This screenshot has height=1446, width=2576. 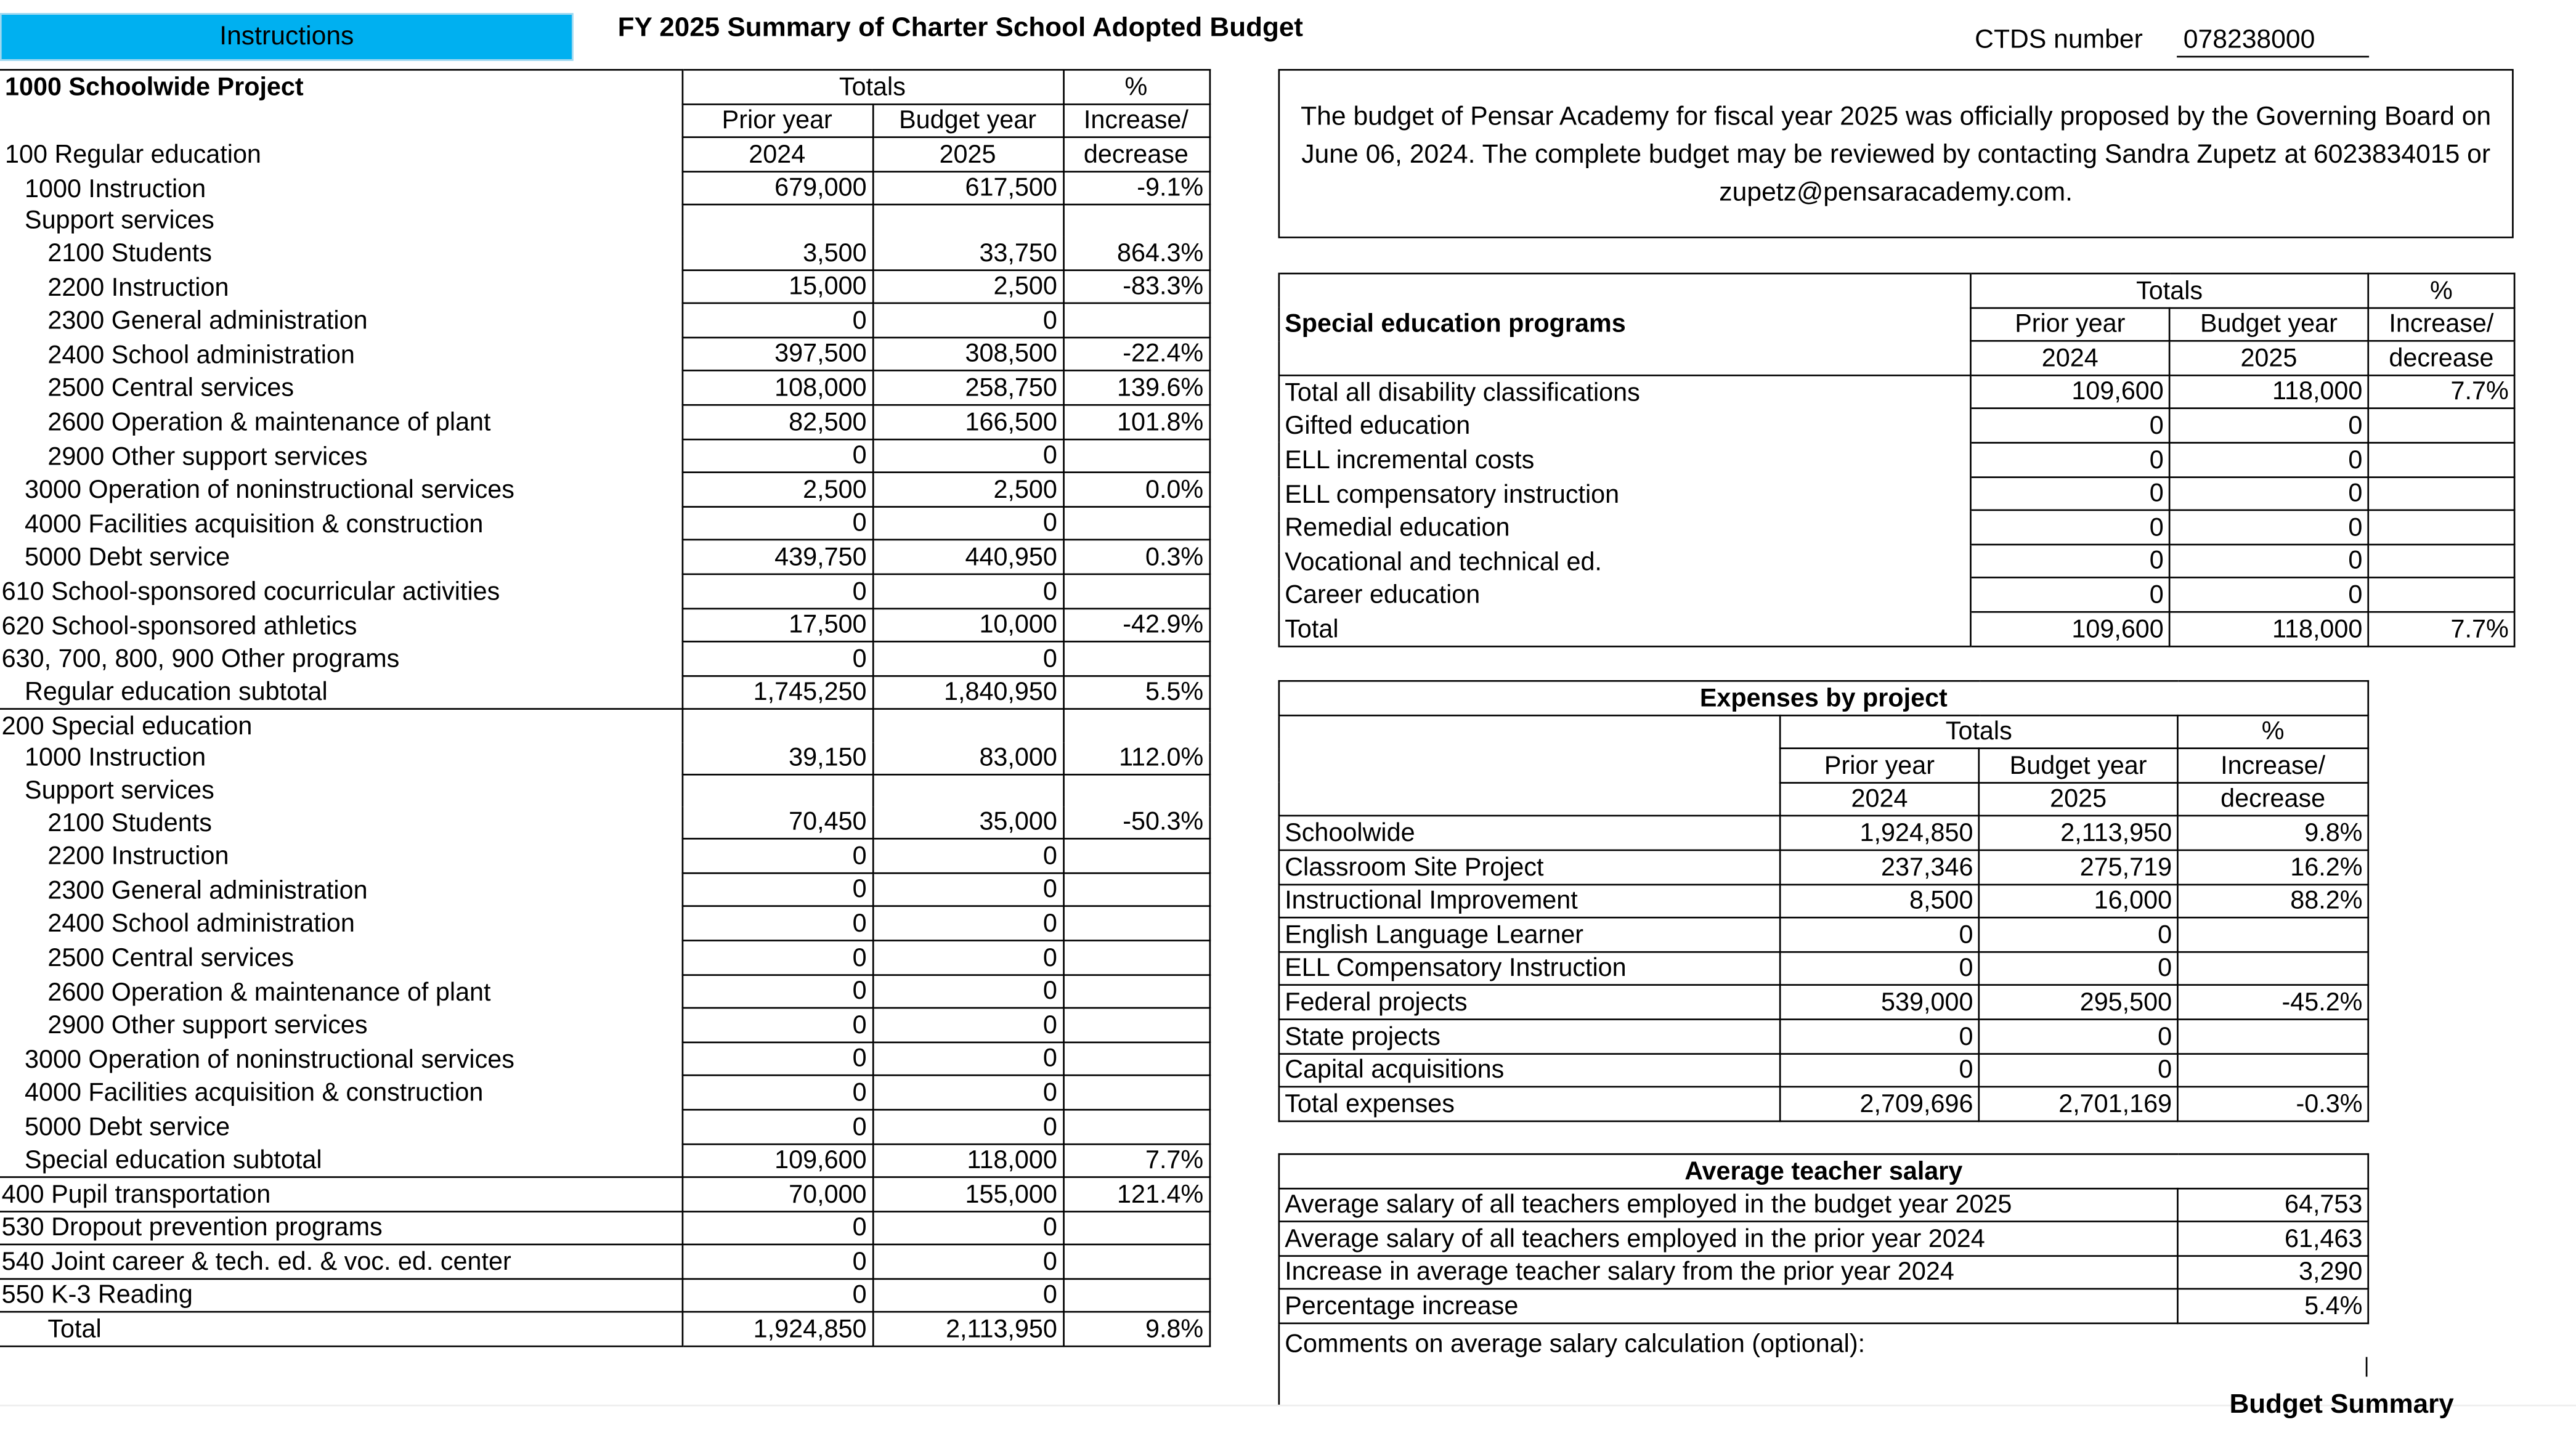 What do you see at coordinates (1136, 388) in the screenshot?
I see `pct-change-value: 139.6%` at bounding box center [1136, 388].